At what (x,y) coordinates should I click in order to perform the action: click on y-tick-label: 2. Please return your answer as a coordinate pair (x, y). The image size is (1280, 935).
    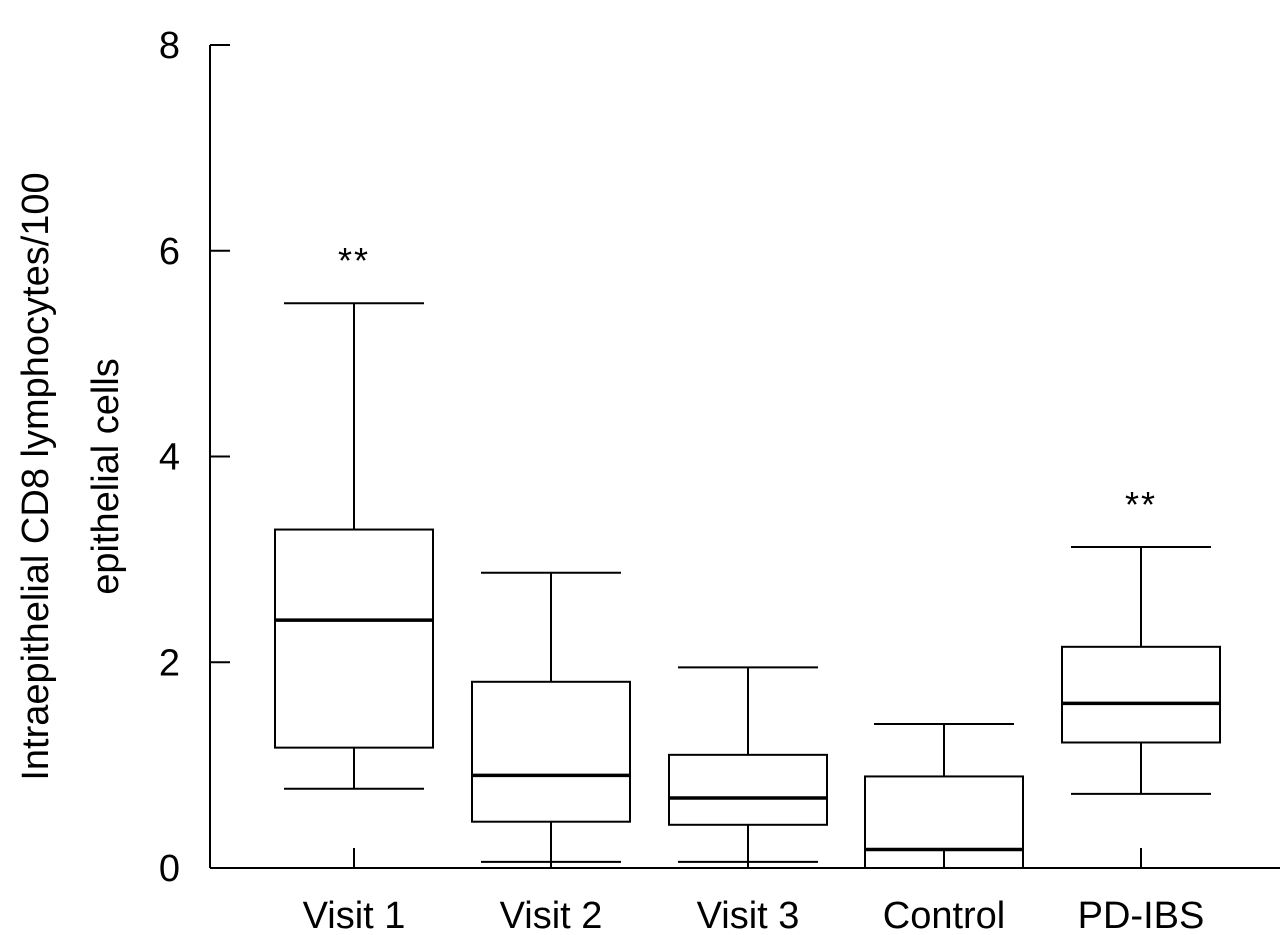
    Looking at the image, I should click on (169, 663).